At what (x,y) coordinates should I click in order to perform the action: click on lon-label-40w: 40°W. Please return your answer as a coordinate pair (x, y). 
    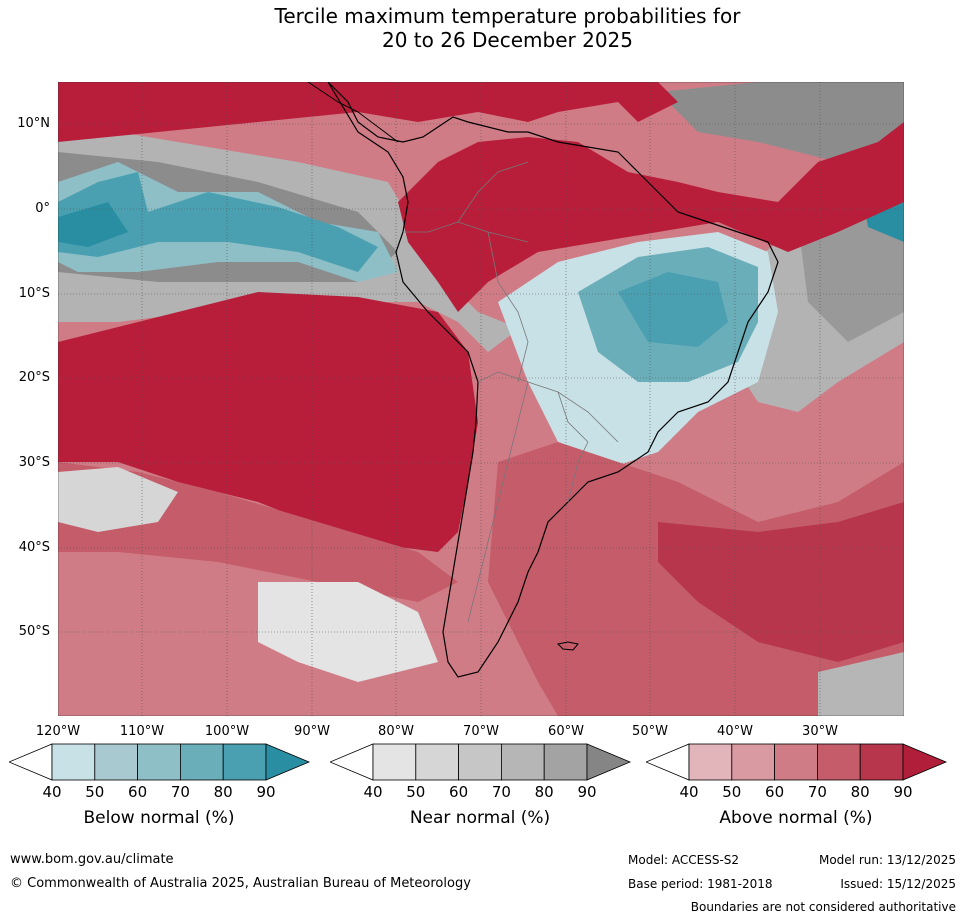
    Looking at the image, I should click on (735, 731).